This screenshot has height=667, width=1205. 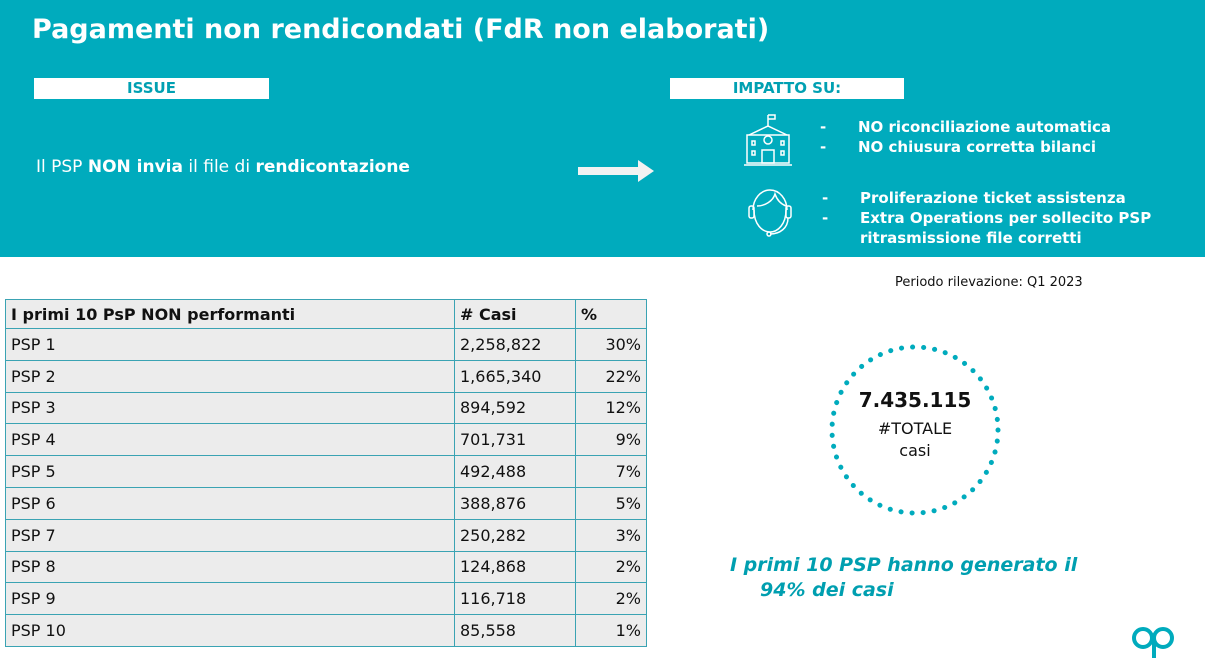 I want to click on column-header: %, so click(x=611, y=314).